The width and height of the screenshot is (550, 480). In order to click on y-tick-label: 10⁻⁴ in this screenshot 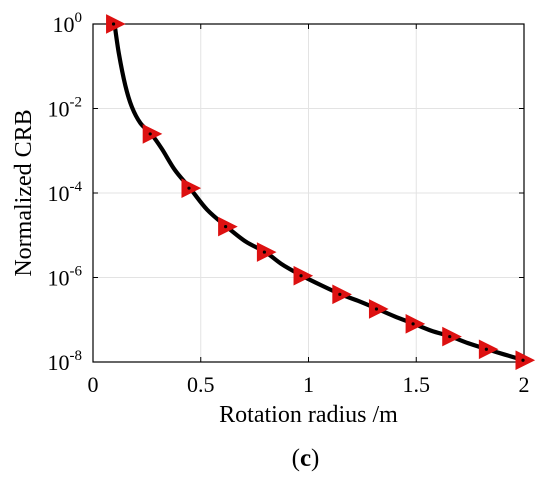, I will do `click(65, 192)`.